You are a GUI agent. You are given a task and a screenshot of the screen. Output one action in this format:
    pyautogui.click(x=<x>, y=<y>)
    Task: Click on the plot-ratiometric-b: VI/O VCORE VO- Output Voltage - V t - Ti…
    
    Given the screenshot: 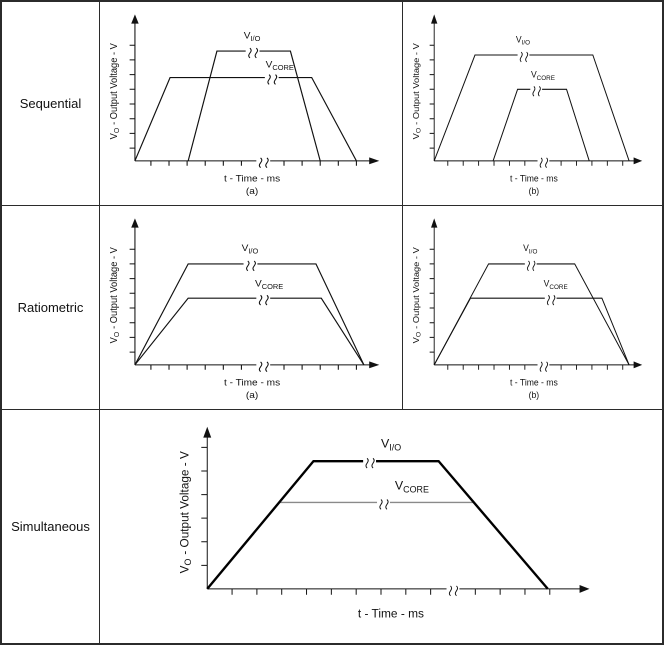 What is the action you would take?
    pyautogui.click(x=526, y=308)
    